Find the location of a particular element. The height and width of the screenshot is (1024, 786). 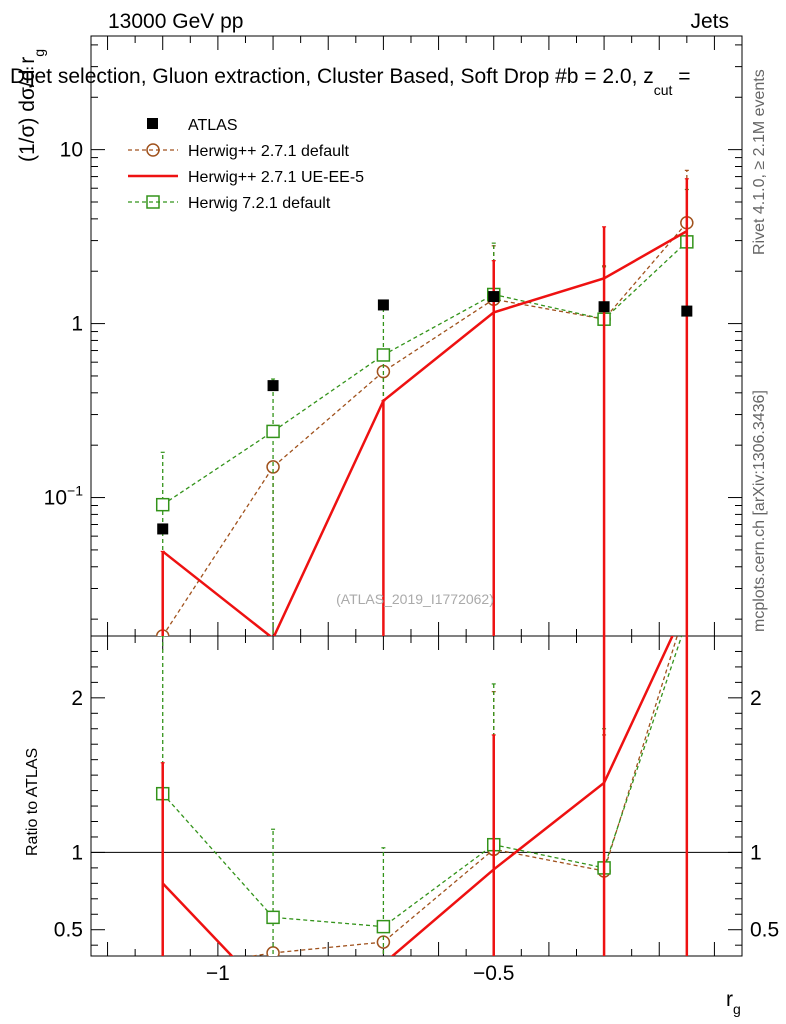

x-axis-label: rg is located at coordinates (733, 1002).